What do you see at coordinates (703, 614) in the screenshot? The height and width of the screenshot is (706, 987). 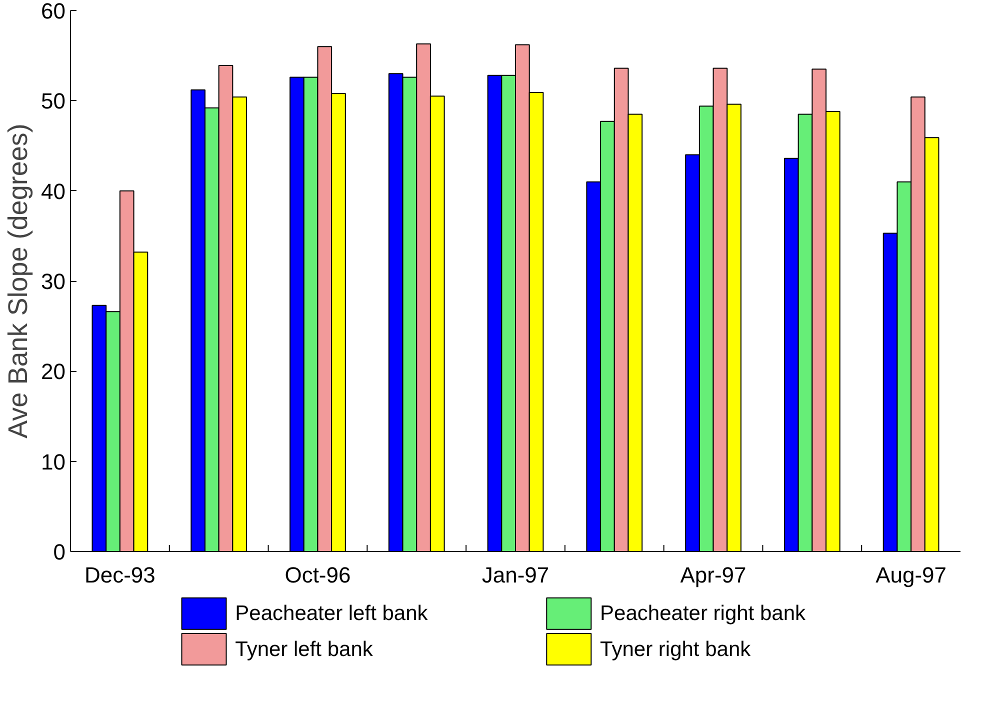 I see `legend-label: Peacheater right bank` at bounding box center [703, 614].